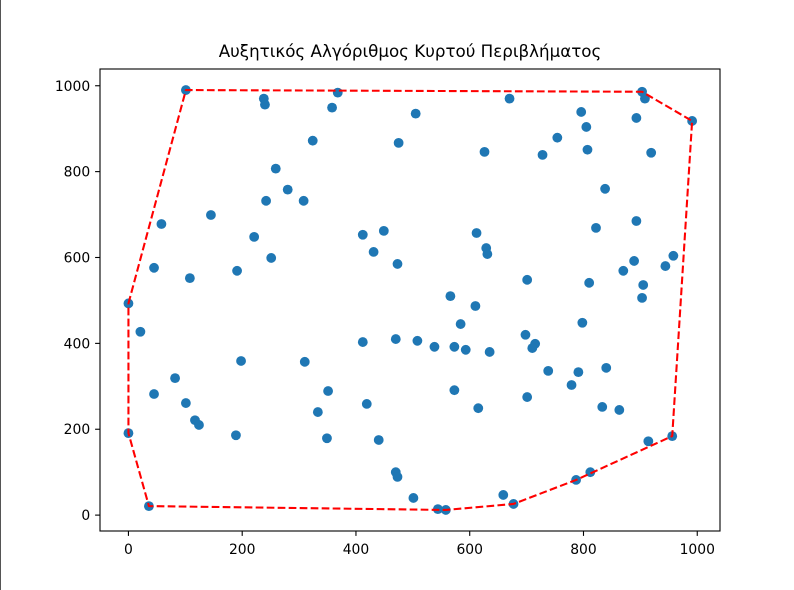 The width and height of the screenshot is (794, 590). Describe the element at coordinates (77, 173) in the screenshot. I see `y-tick-label: 800` at that location.